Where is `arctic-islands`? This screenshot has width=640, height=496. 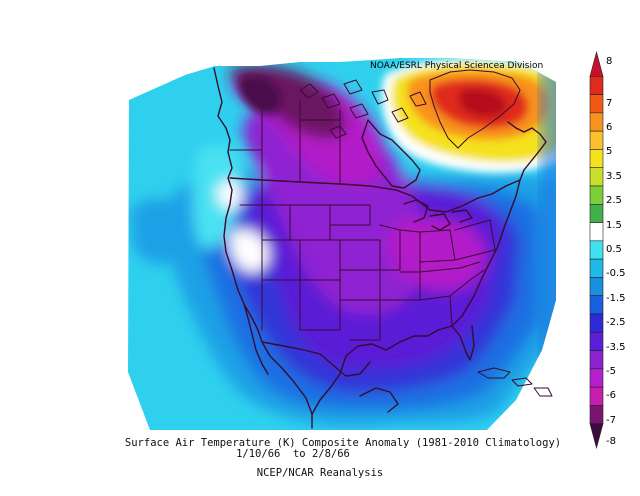 arctic-islands is located at coordinates (363, 109).